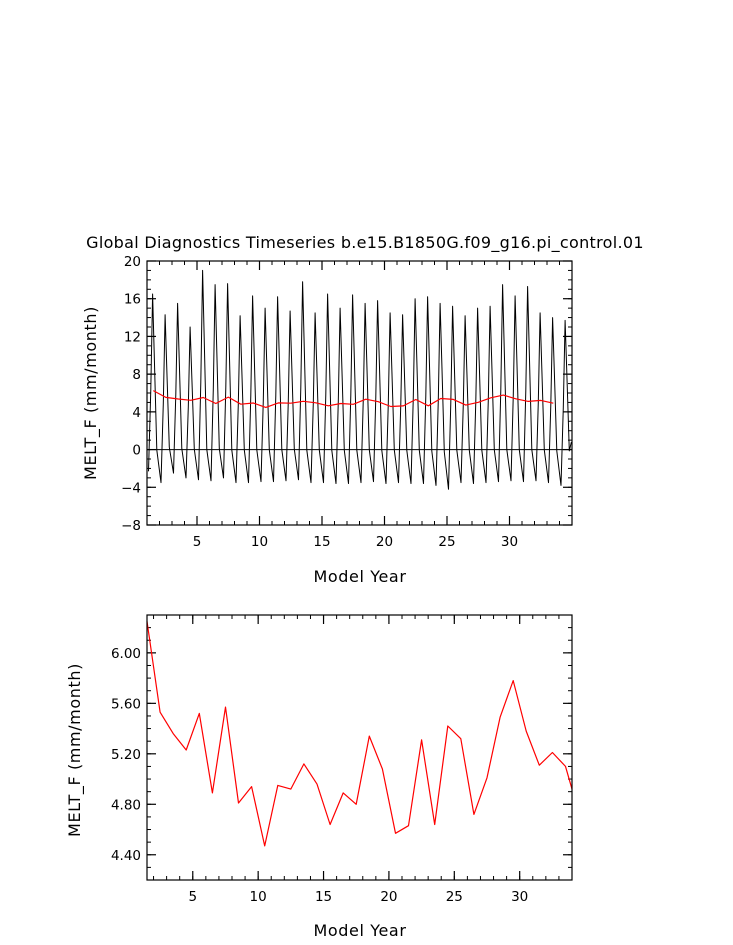  I want to click on y-tick-label: 4, so click(136, 413).